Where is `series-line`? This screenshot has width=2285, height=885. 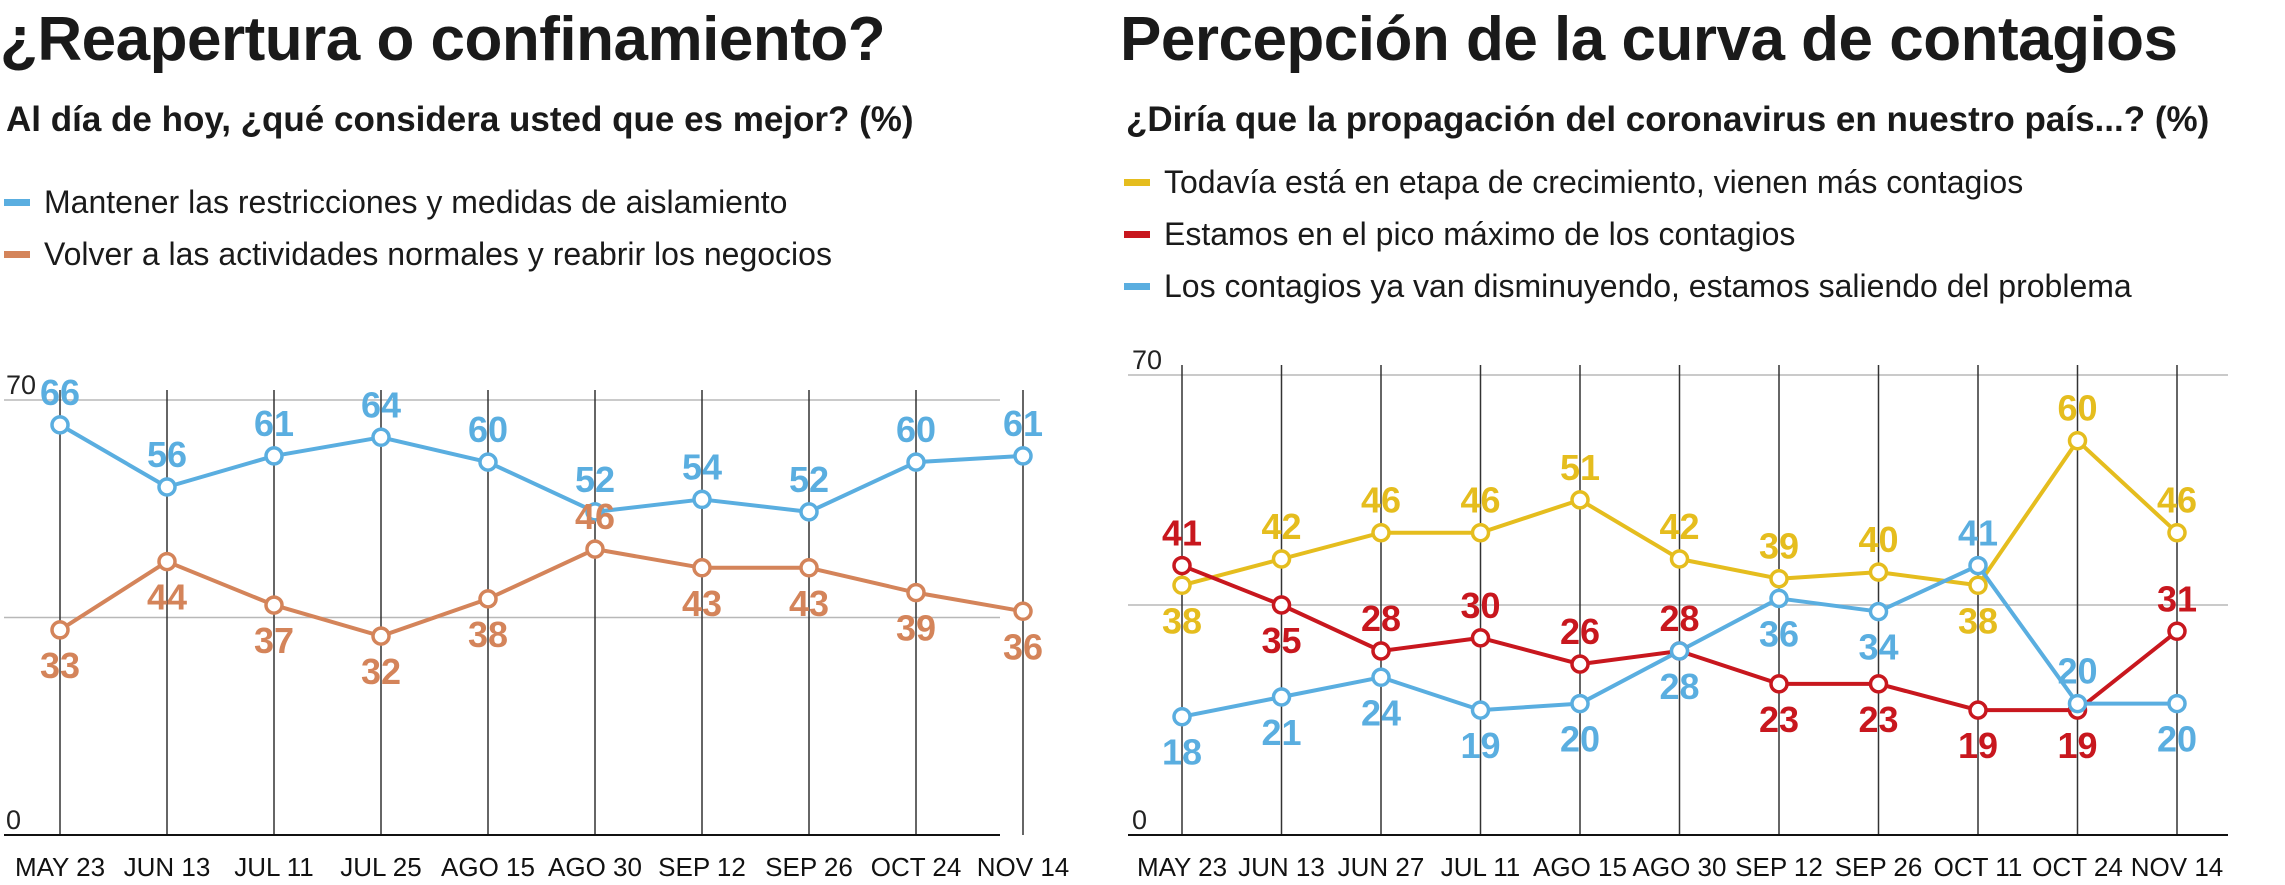
series-line is located at coordinates (541, 593).